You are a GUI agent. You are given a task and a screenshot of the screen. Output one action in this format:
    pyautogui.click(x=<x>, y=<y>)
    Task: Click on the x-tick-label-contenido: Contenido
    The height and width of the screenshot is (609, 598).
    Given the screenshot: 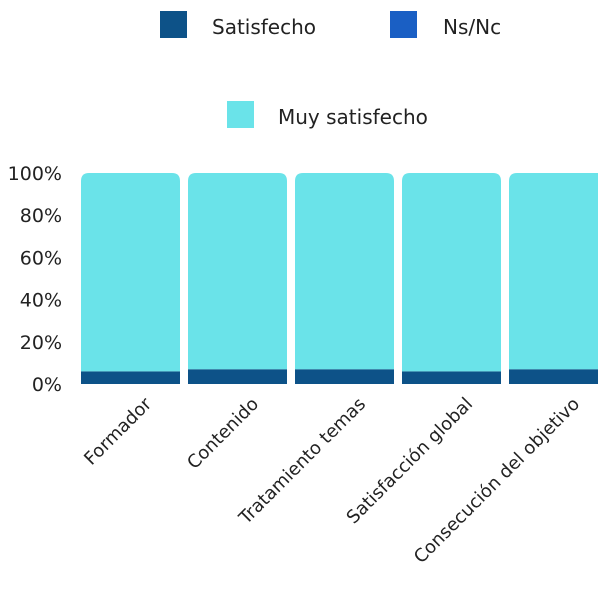 What is the action you would take?
    pyautogui.click(x=223, y=434)
    